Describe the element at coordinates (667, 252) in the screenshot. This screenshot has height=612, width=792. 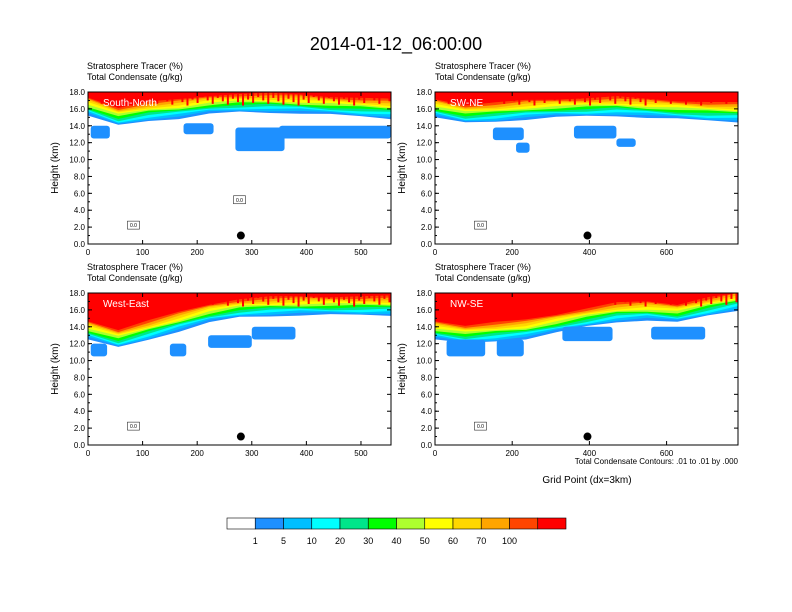
I see `x-tick-label: 600` at that location.